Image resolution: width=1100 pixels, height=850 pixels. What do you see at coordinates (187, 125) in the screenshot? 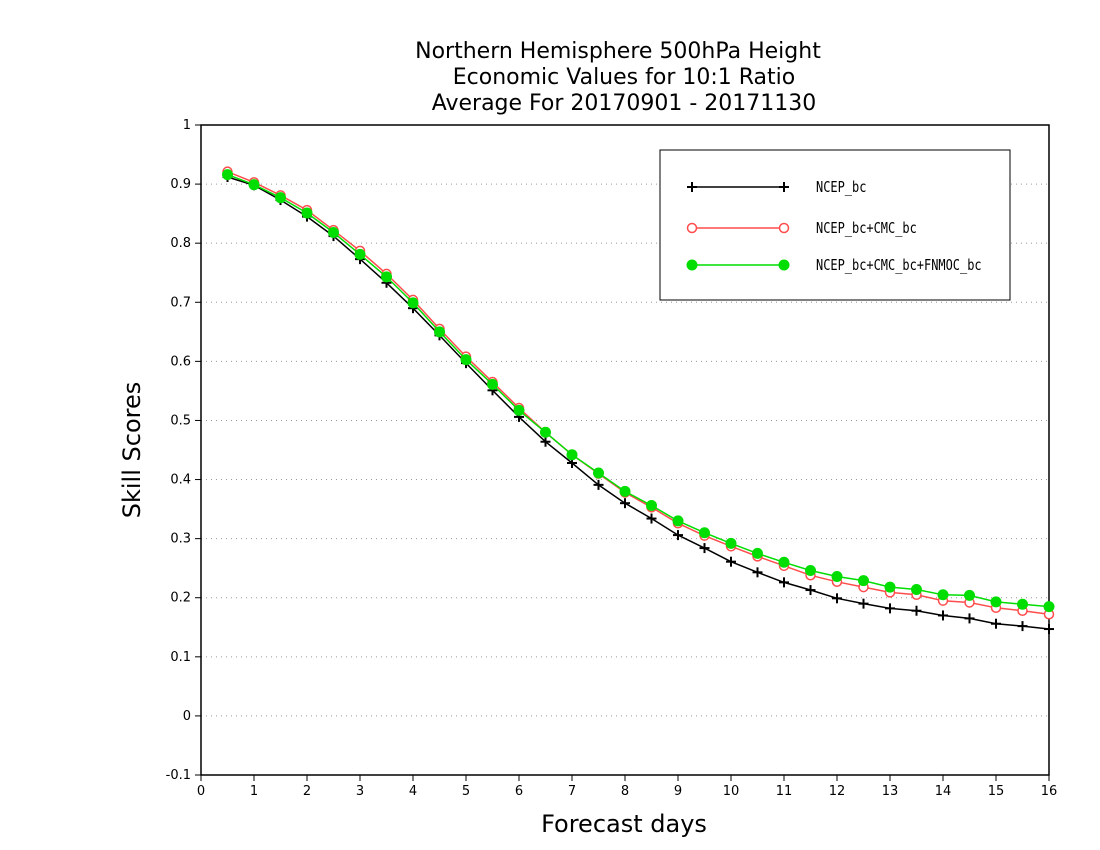
I see `y-tick-label: 1` at bounding box center [187, 125].